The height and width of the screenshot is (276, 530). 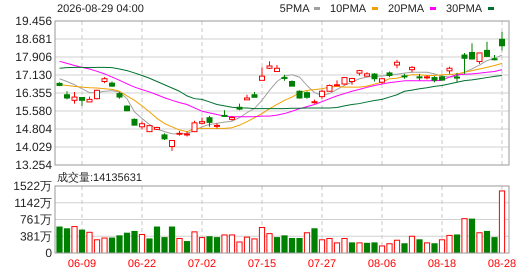 What do you see at coordinates (464, 9) in the screenshot?
I see `legend-label: 30PMA` at bounding box center [464, 9].